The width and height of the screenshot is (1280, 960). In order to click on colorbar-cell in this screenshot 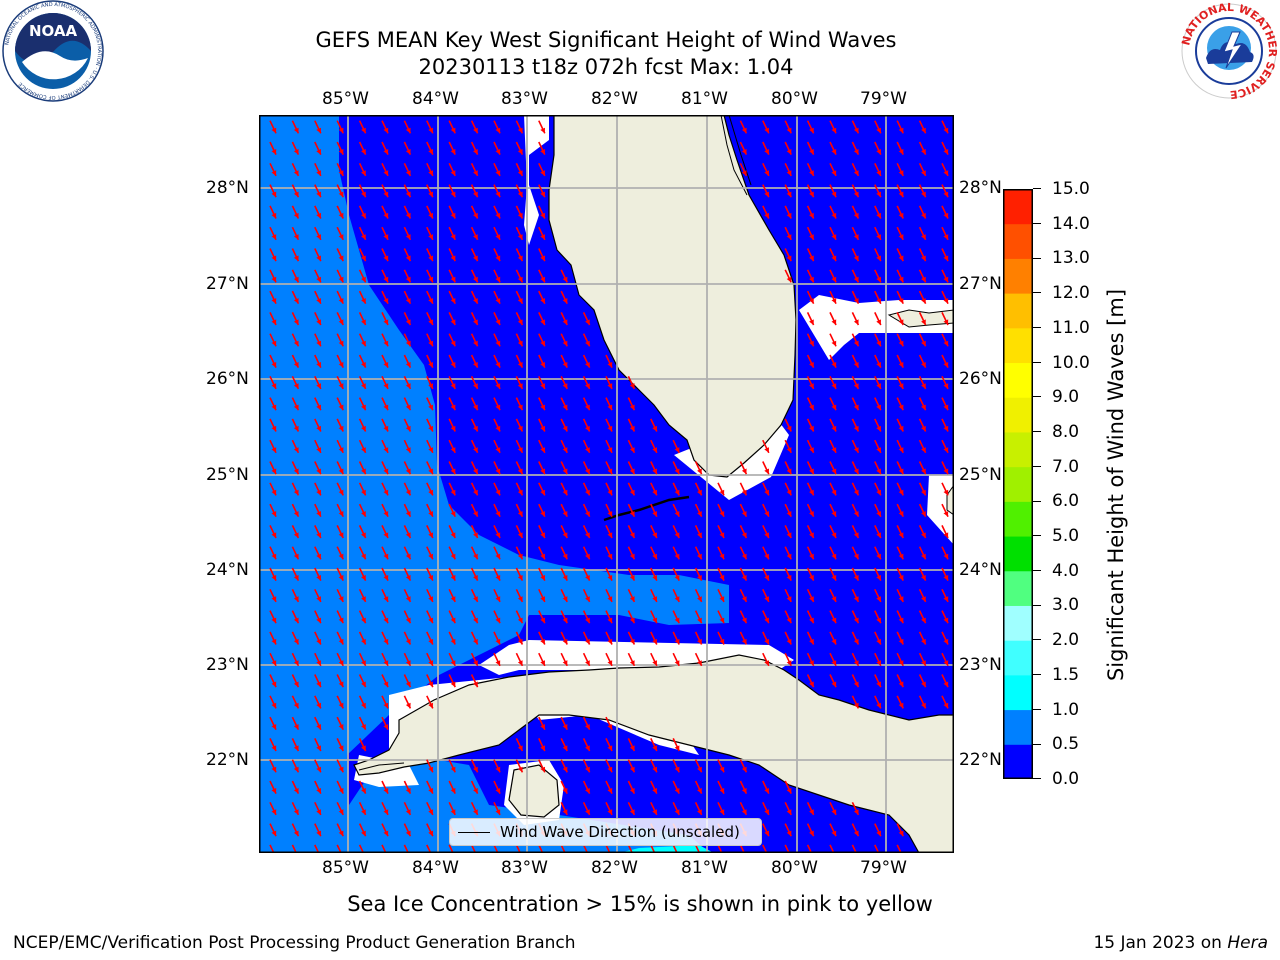, I will do `click(1018, 484)`.